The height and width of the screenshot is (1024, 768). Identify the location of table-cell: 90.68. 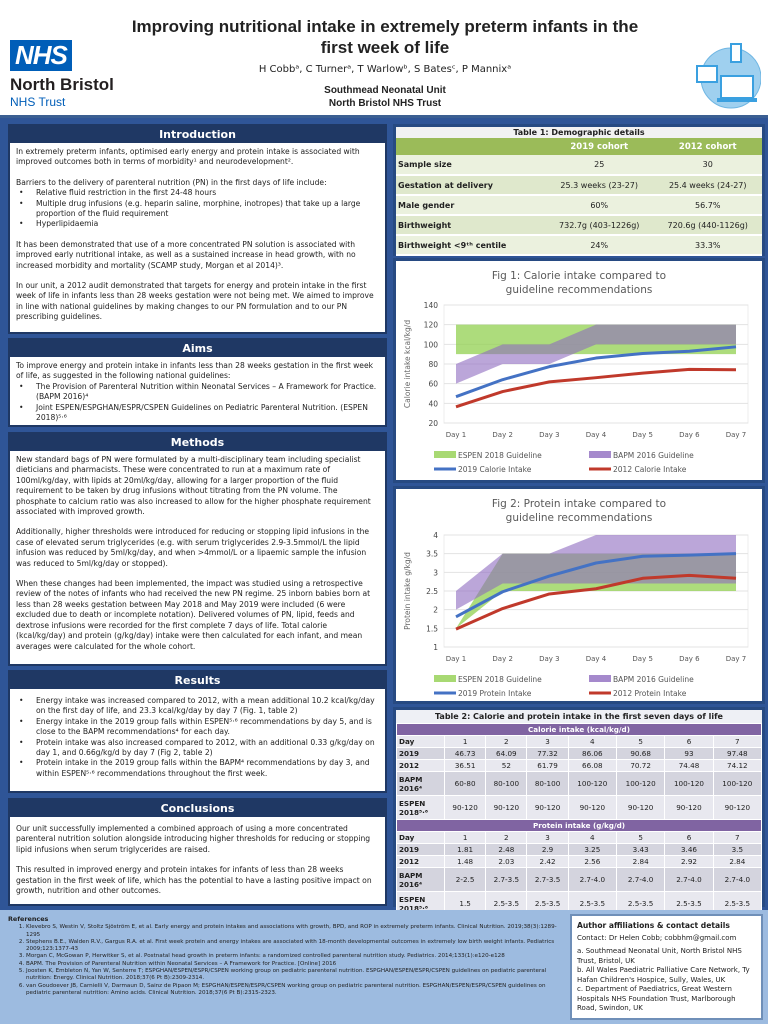
(640, 753).